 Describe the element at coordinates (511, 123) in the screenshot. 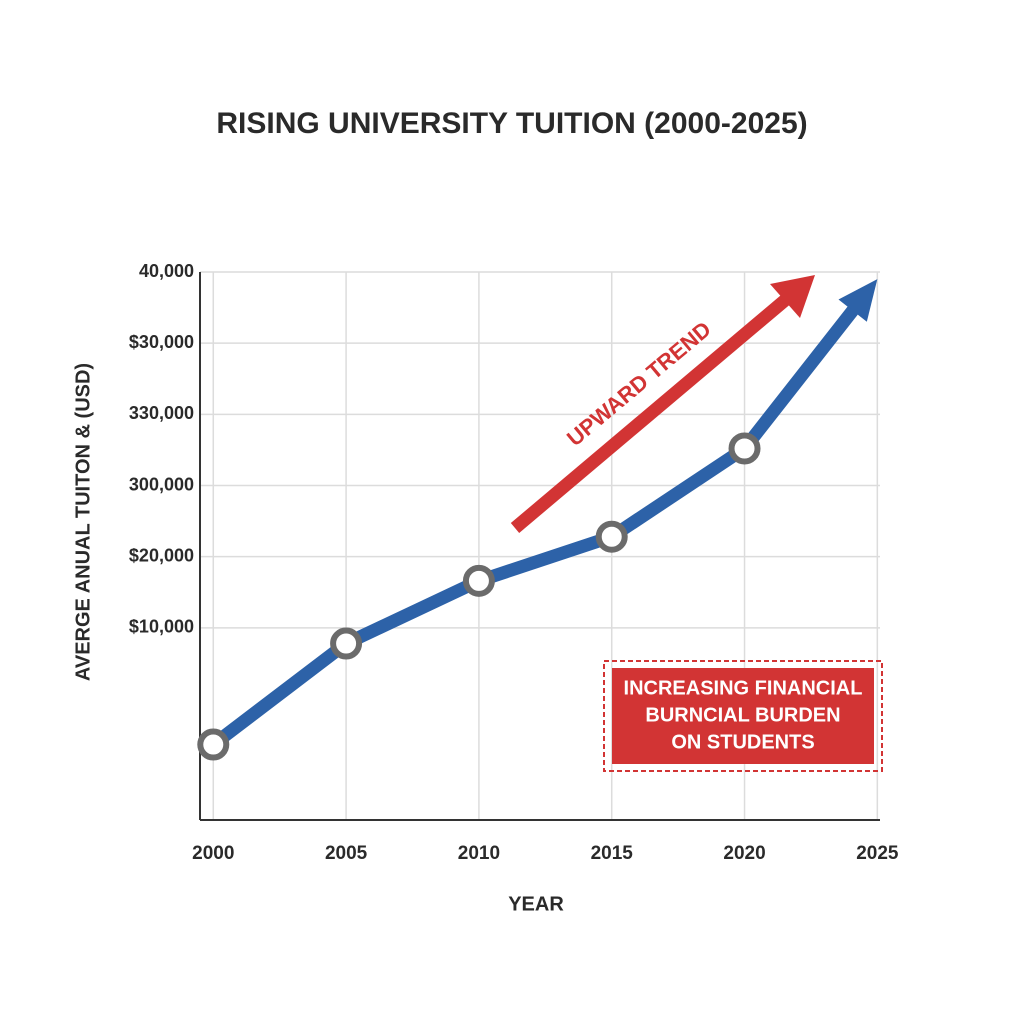

I see `chart-title: RISING UNIVERSITY TUITION (2000-2025)` at that location.